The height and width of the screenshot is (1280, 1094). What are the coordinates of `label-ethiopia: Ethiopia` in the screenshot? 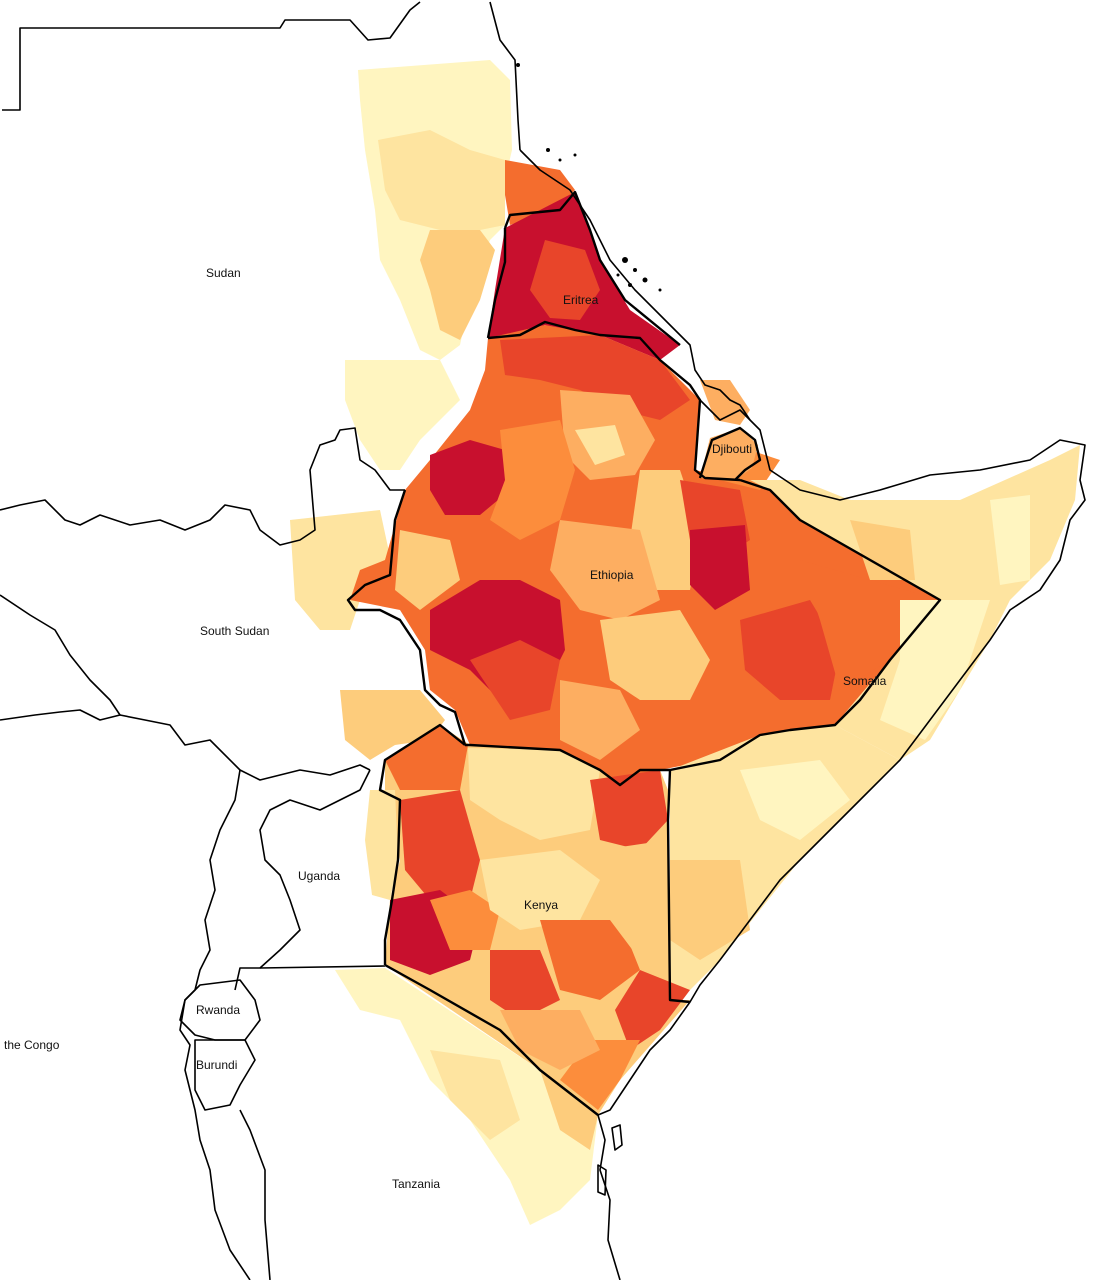 It's located at (612, 575).